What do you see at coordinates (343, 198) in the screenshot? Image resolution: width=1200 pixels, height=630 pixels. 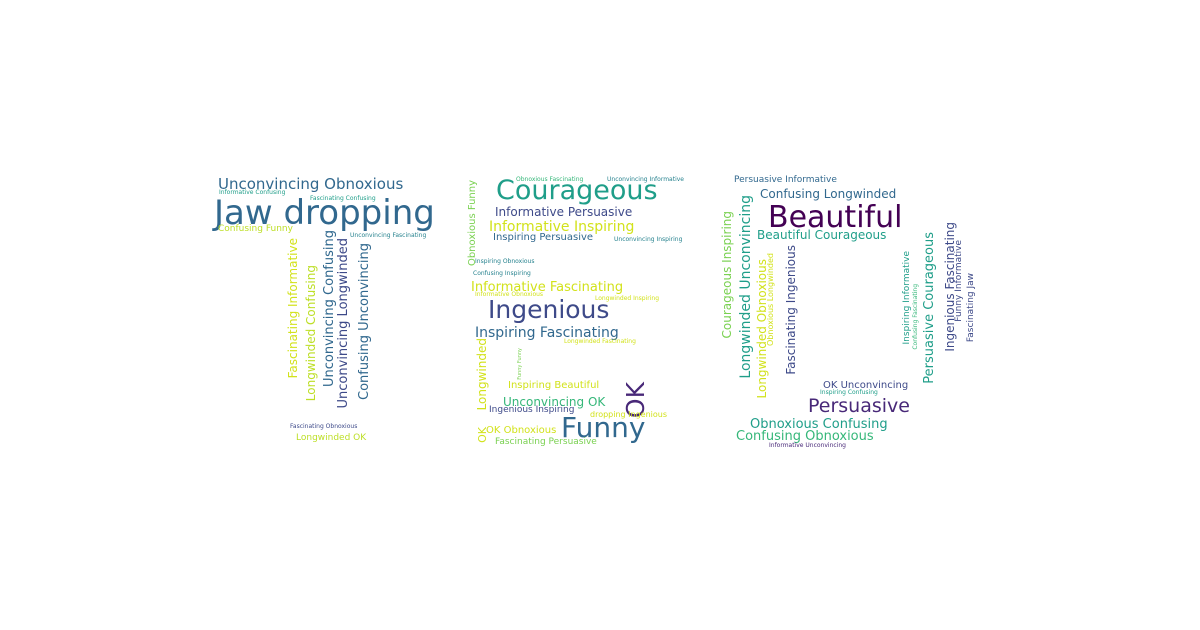 I see `cloud-word: Fascinating Confusing` at bounding box center [343, 198].